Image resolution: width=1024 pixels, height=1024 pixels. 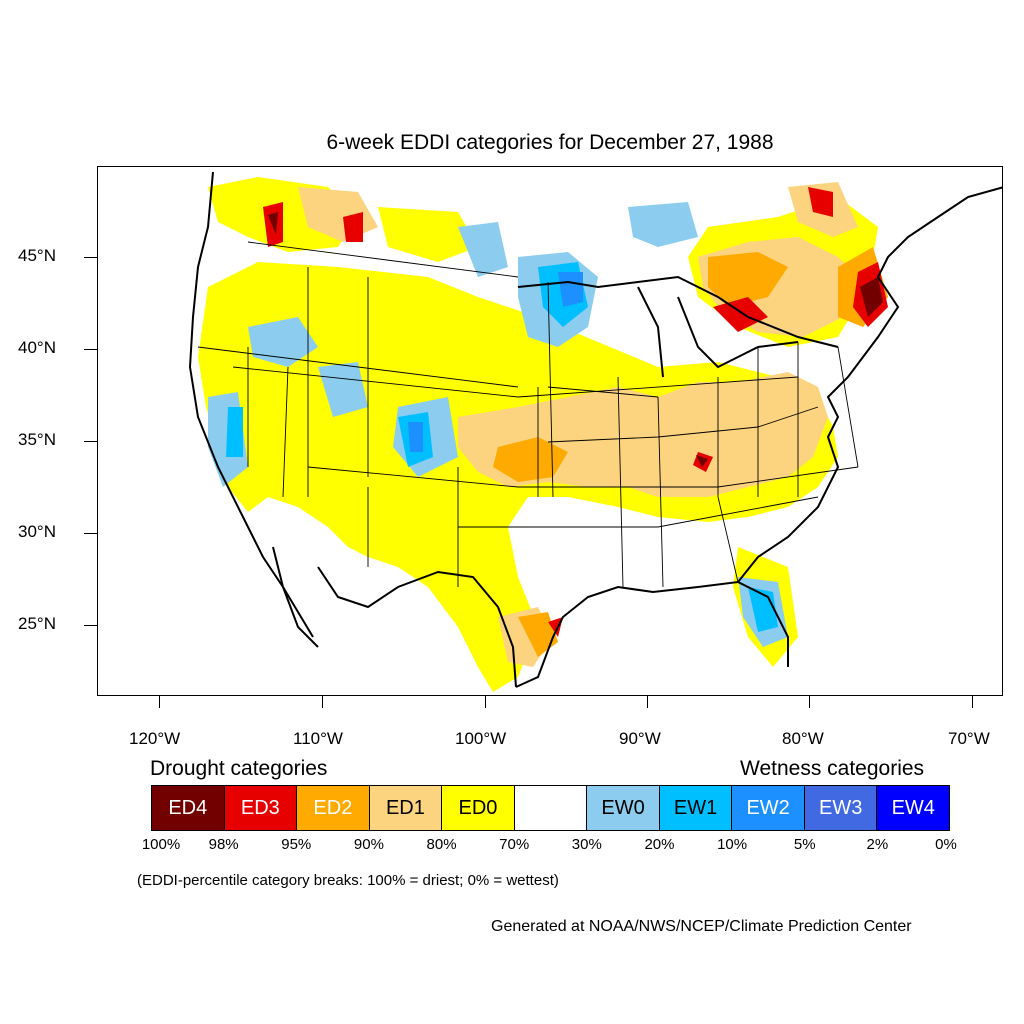 What do you see at coordinates (333, 808) in the screenshot?
I see `legend-box-ed2: ED2` at bounding box center [333, 808].